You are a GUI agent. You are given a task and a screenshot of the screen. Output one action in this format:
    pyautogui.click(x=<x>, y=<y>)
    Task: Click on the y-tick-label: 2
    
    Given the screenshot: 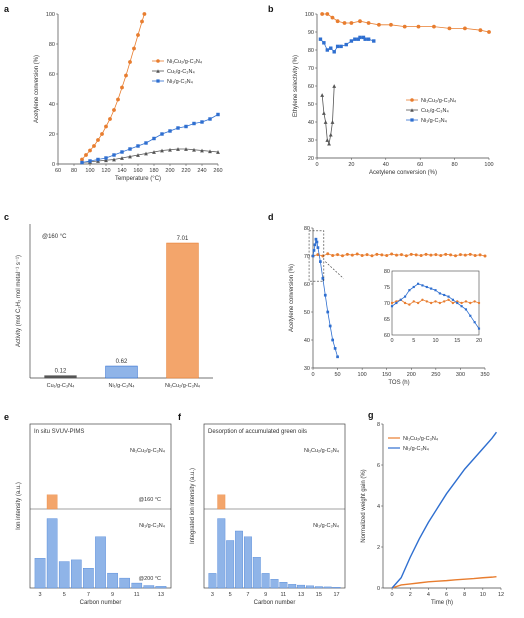 What is the action you would take?
    pyautogui.click(x=378, y=548)
    